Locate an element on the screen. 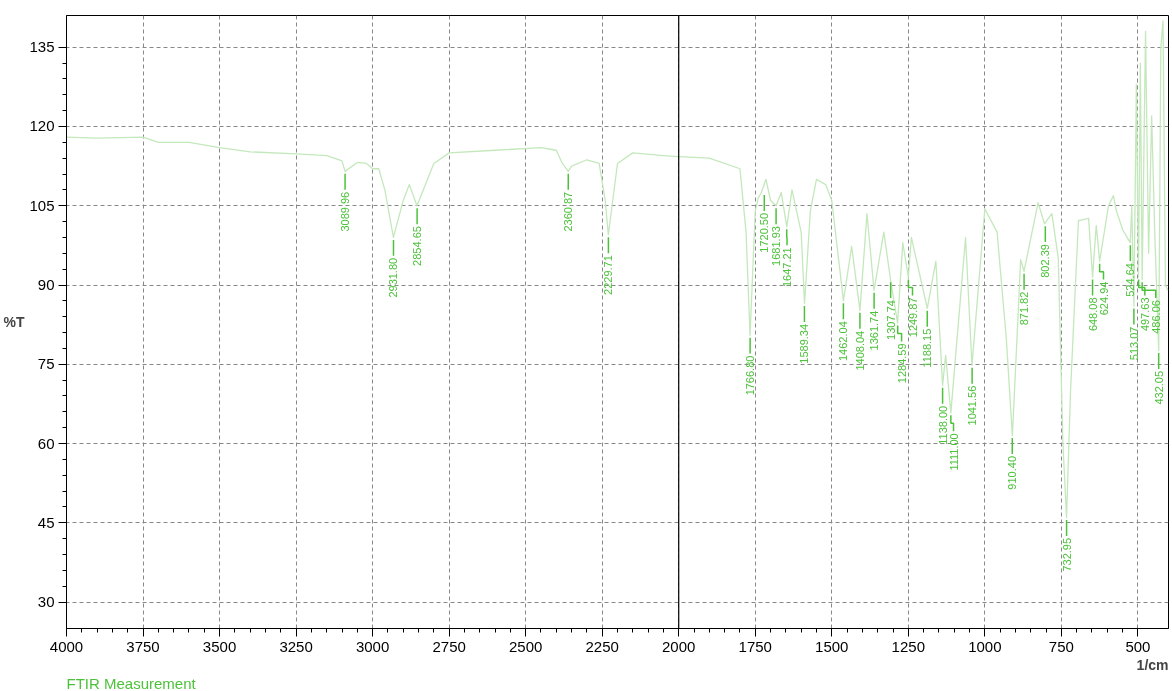  x-tick-label: 1250 is located at coordinates (908, 646).